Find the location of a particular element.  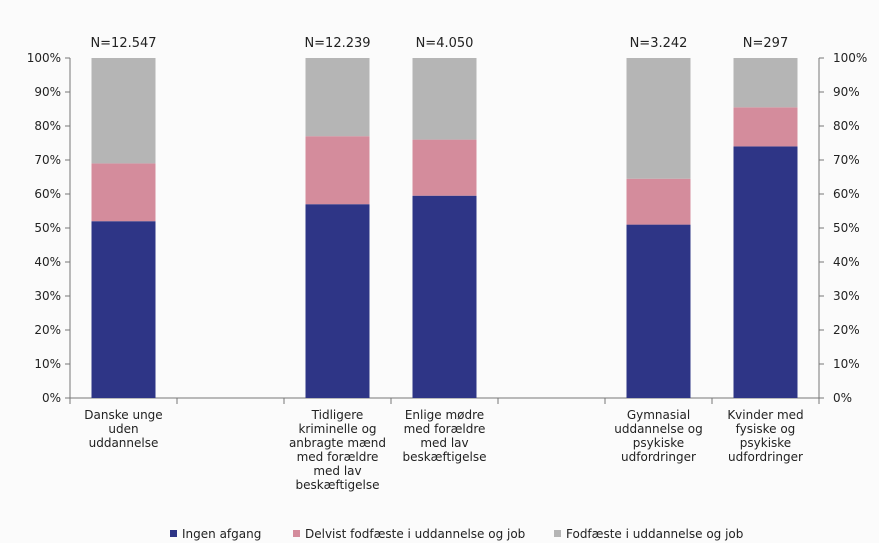

y-tick-label-left: 30% is located at coordinates (47, 296).